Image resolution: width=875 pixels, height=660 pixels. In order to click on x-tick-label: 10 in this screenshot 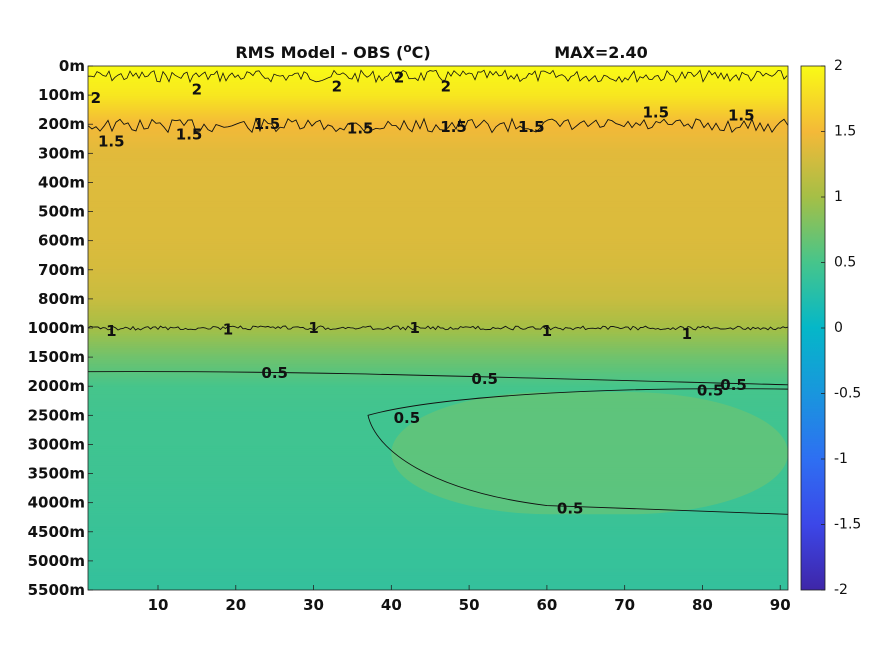, I will do `click(158, 605)`.